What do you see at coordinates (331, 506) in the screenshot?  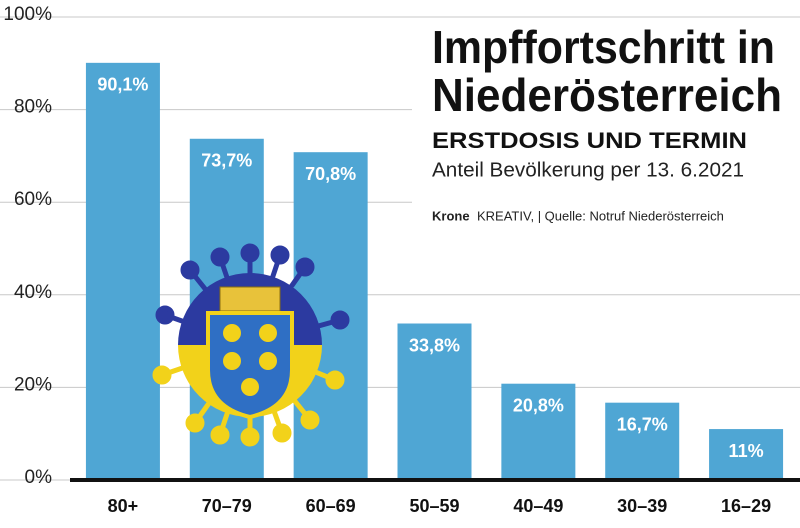 I see `x-tick-label: 60–69` at bounding box center [331, 506].